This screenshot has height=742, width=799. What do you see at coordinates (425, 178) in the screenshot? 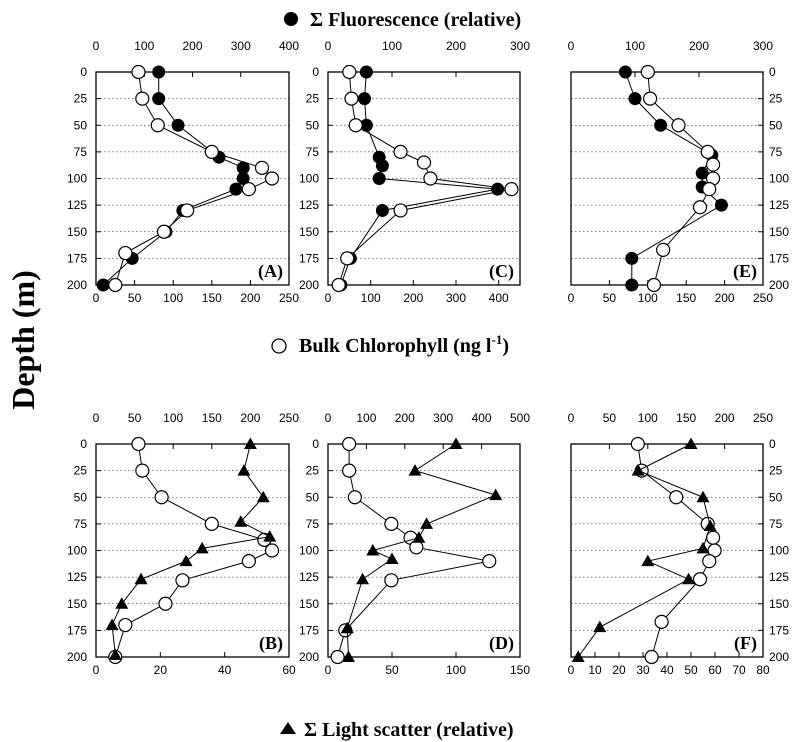
I see `series-line` at bounding box center [425, 178].